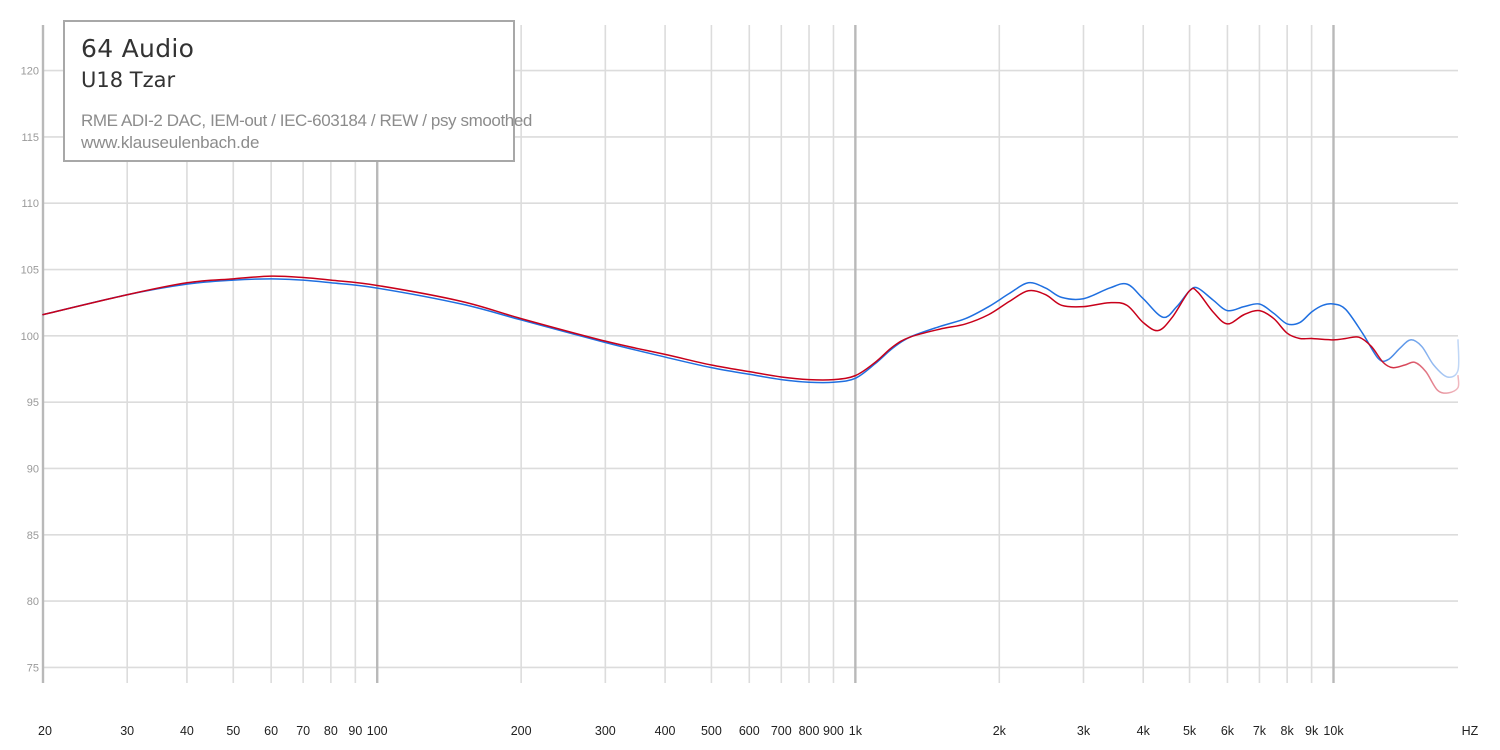 This screenshot has height=750, width=1500. What do you see at coordinates (1190, 731) in the screenshot?
I see `x-tick-label-5k: 5k` at bounding box center [1190, 731].